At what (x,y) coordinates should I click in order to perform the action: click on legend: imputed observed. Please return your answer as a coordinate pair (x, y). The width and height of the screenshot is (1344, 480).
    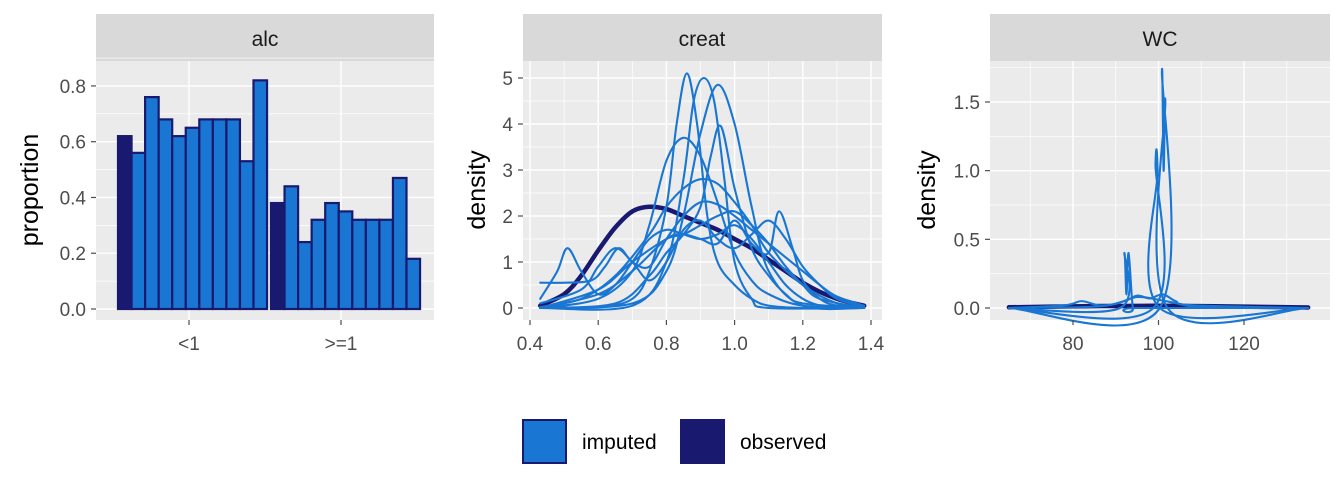
    Looking at the image, I should click on (674, 441).